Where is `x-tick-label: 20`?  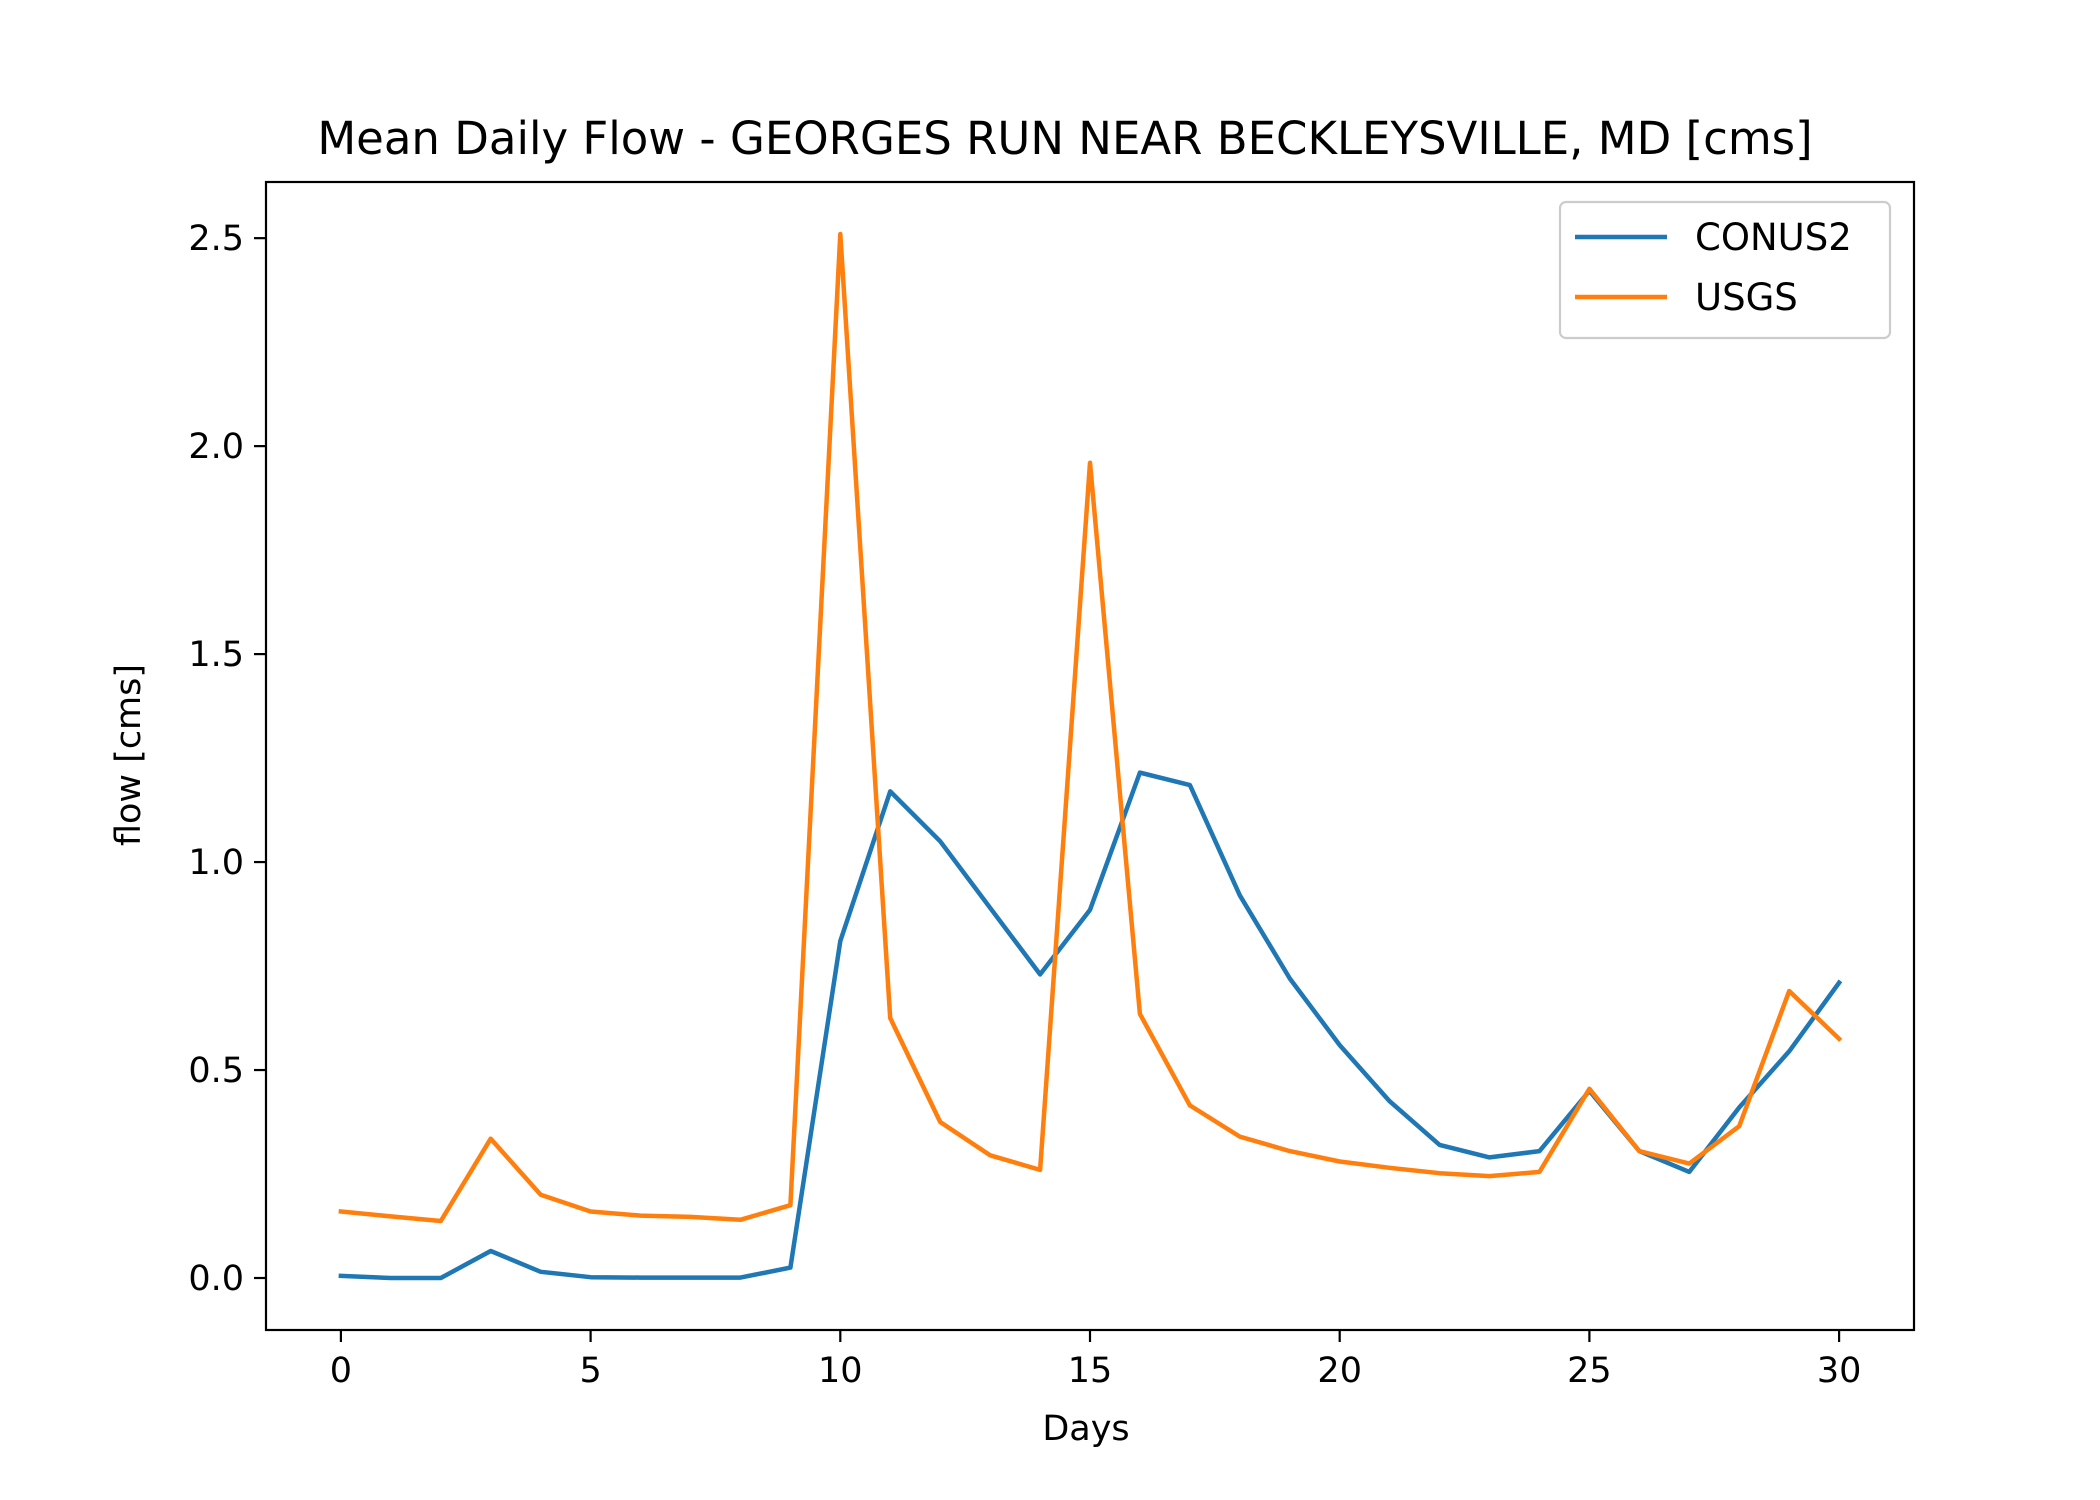 x-tick-label: 20 is located at coordinates (1339, 1371).